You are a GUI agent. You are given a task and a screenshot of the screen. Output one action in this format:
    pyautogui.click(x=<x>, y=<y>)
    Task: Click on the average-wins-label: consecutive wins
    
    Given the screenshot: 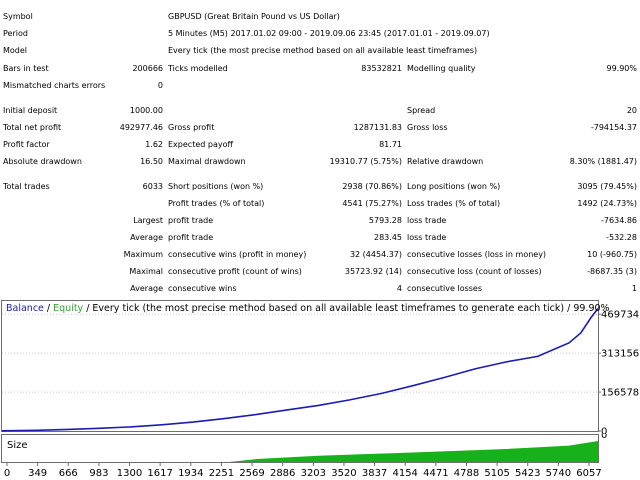 What is the action you would take?
    pyautogui.click(x=202, y=288)
    